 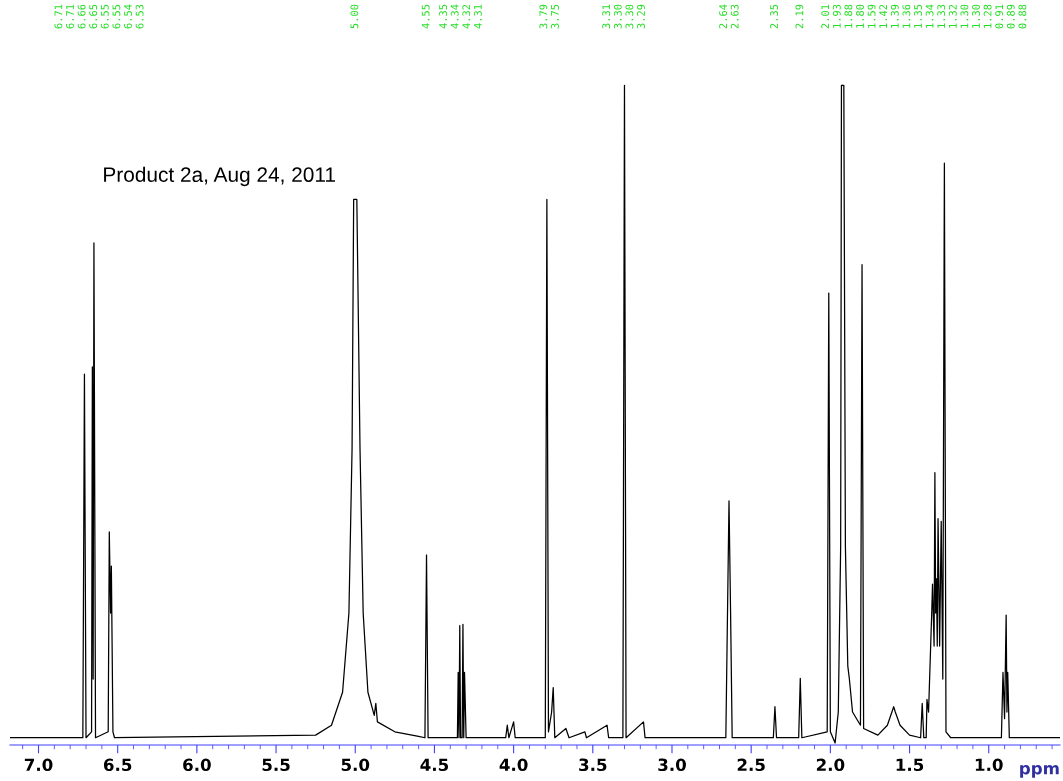 What do you see at coordinates (672, 765) in the screenshot?
I see `x-tick-label: 3.0` at bounding box center [672, 765].